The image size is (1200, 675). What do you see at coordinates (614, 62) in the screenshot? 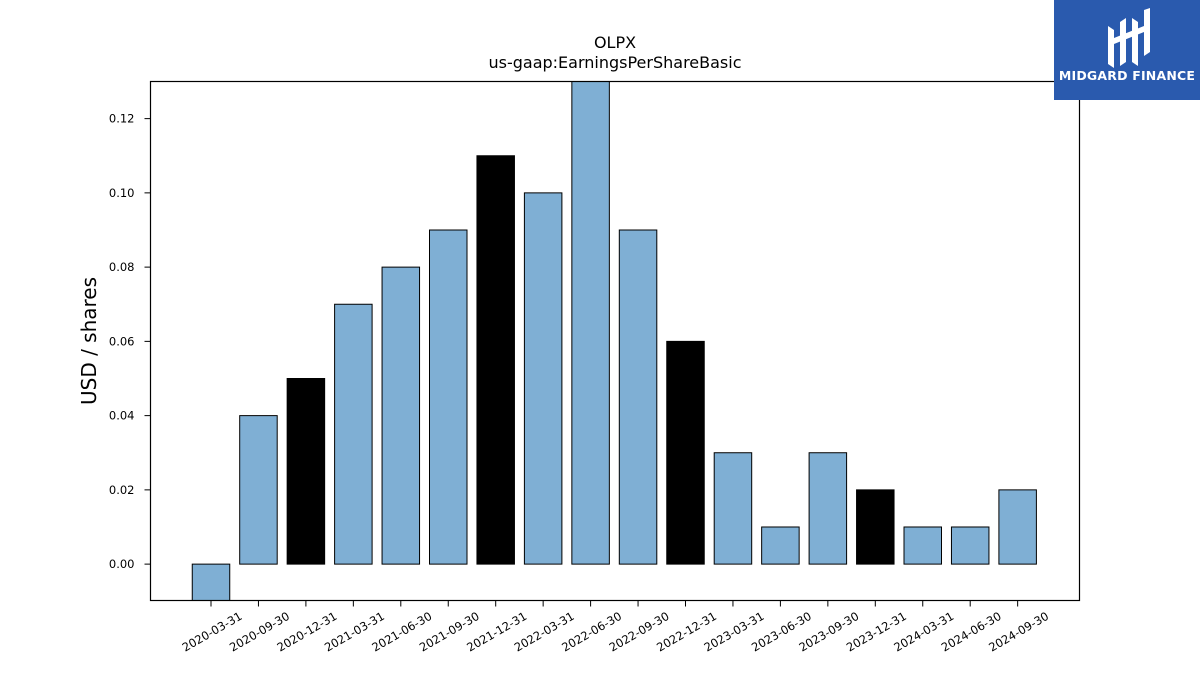
I see `chart-subtitle: us-gaap:EarningsPerShareBasic` at bounding box center [614, 62].